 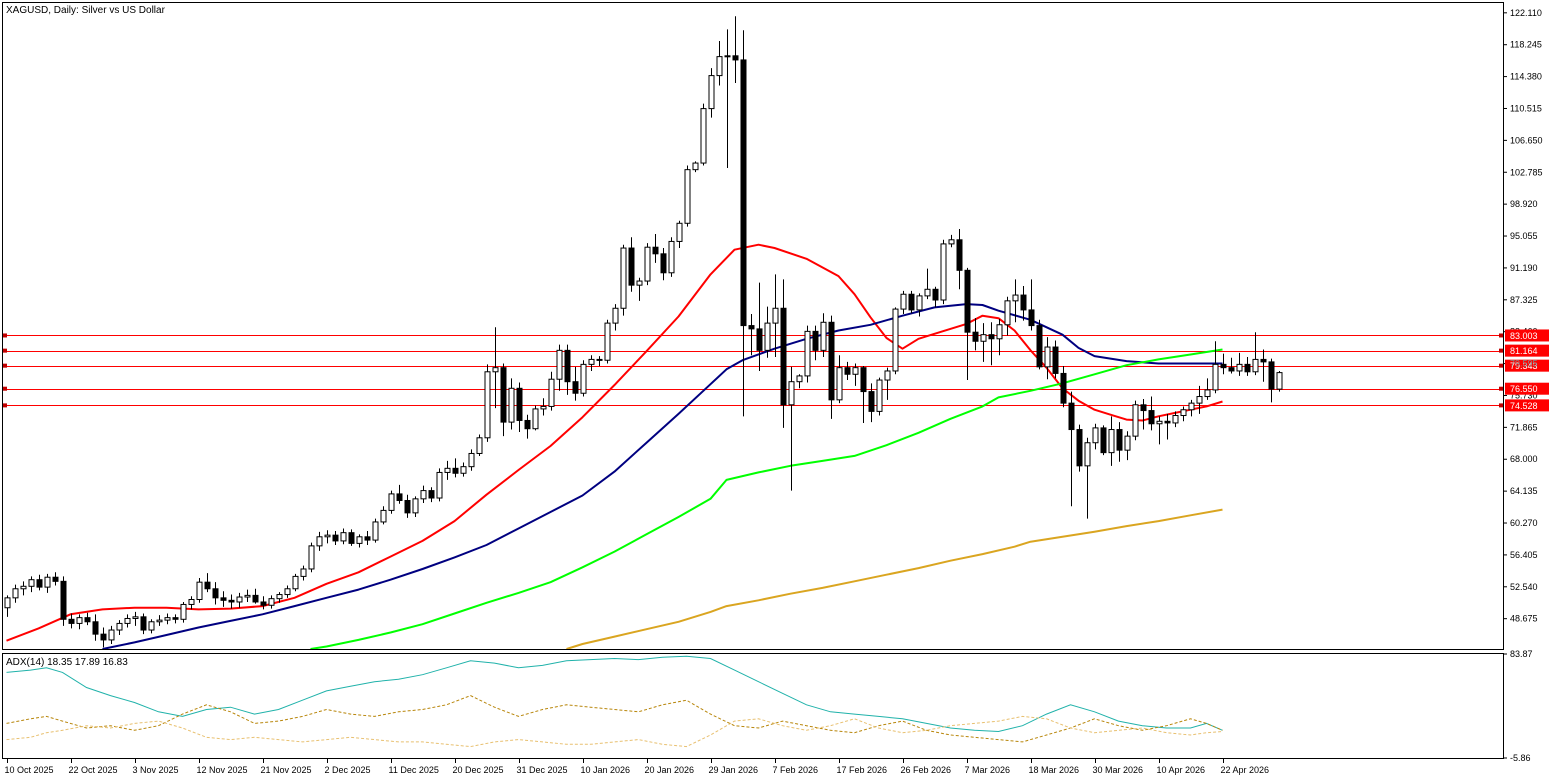 I want to click on y-tick-label: 71.865, so click(x=1524, y=427).